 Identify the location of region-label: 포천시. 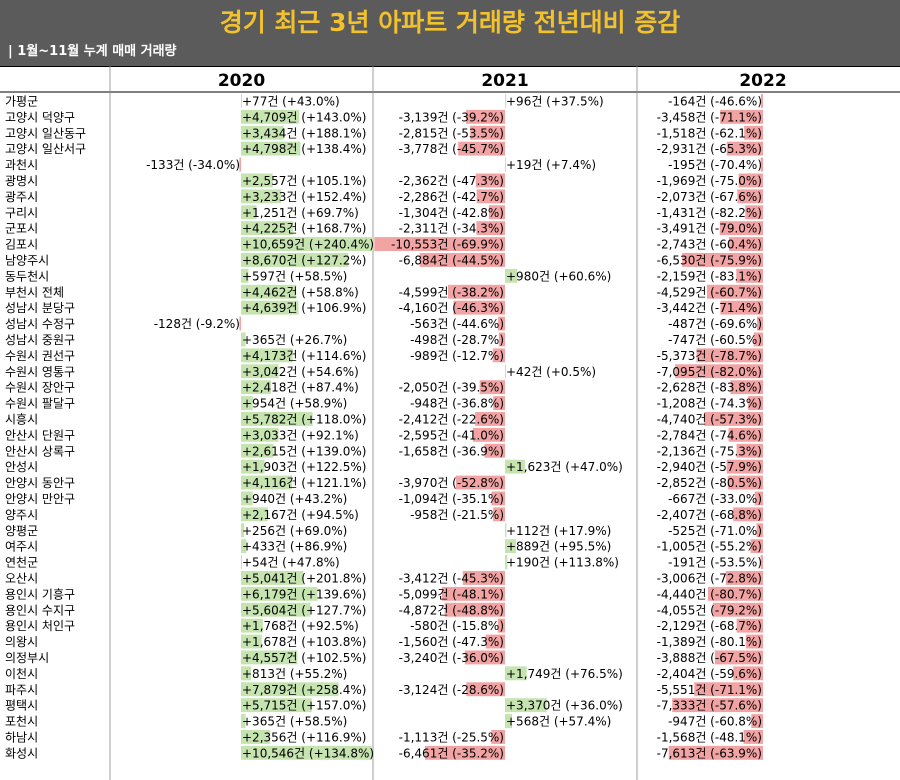
(21, 721).